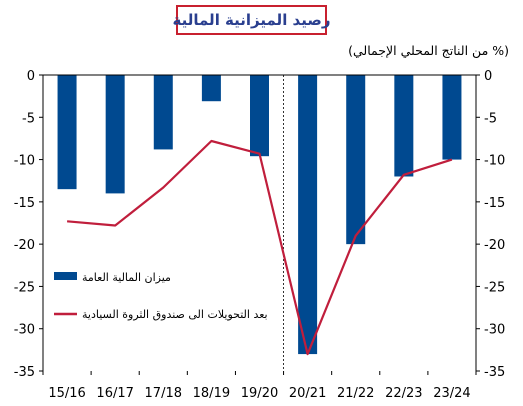 This screenshot has width=523, height=406. Describe the element at coordinates (452, 117) in the screenshot. I see `bar-23/24` at that location.